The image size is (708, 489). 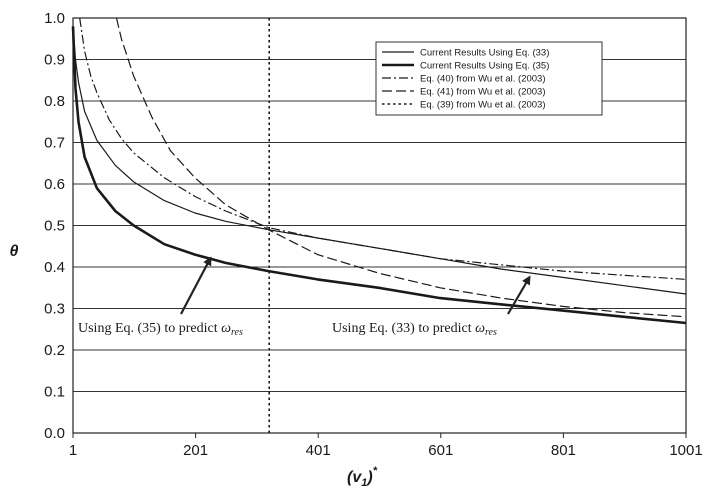 What do you see at coordinates (483, 92) in the screenshot?
I see `legend-label: Eq. (41) from Wu et al. (2003)` at bounding box center [483, 92].